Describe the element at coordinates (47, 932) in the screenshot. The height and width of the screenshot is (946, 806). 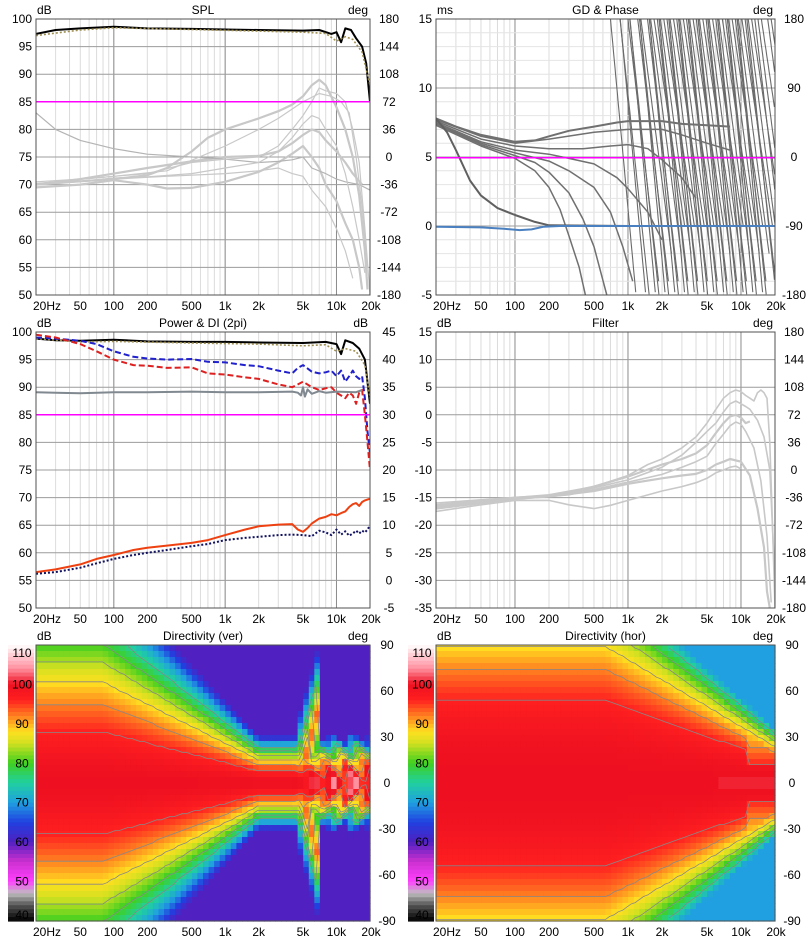
I see `x-tick-label: 20Hz` at that location.